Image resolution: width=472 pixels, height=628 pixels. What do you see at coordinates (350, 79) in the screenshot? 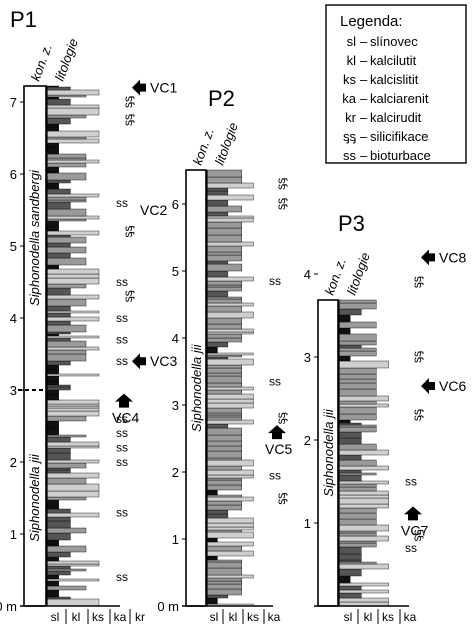
I see `legend-code: ks` at bounding box center [350, 79].